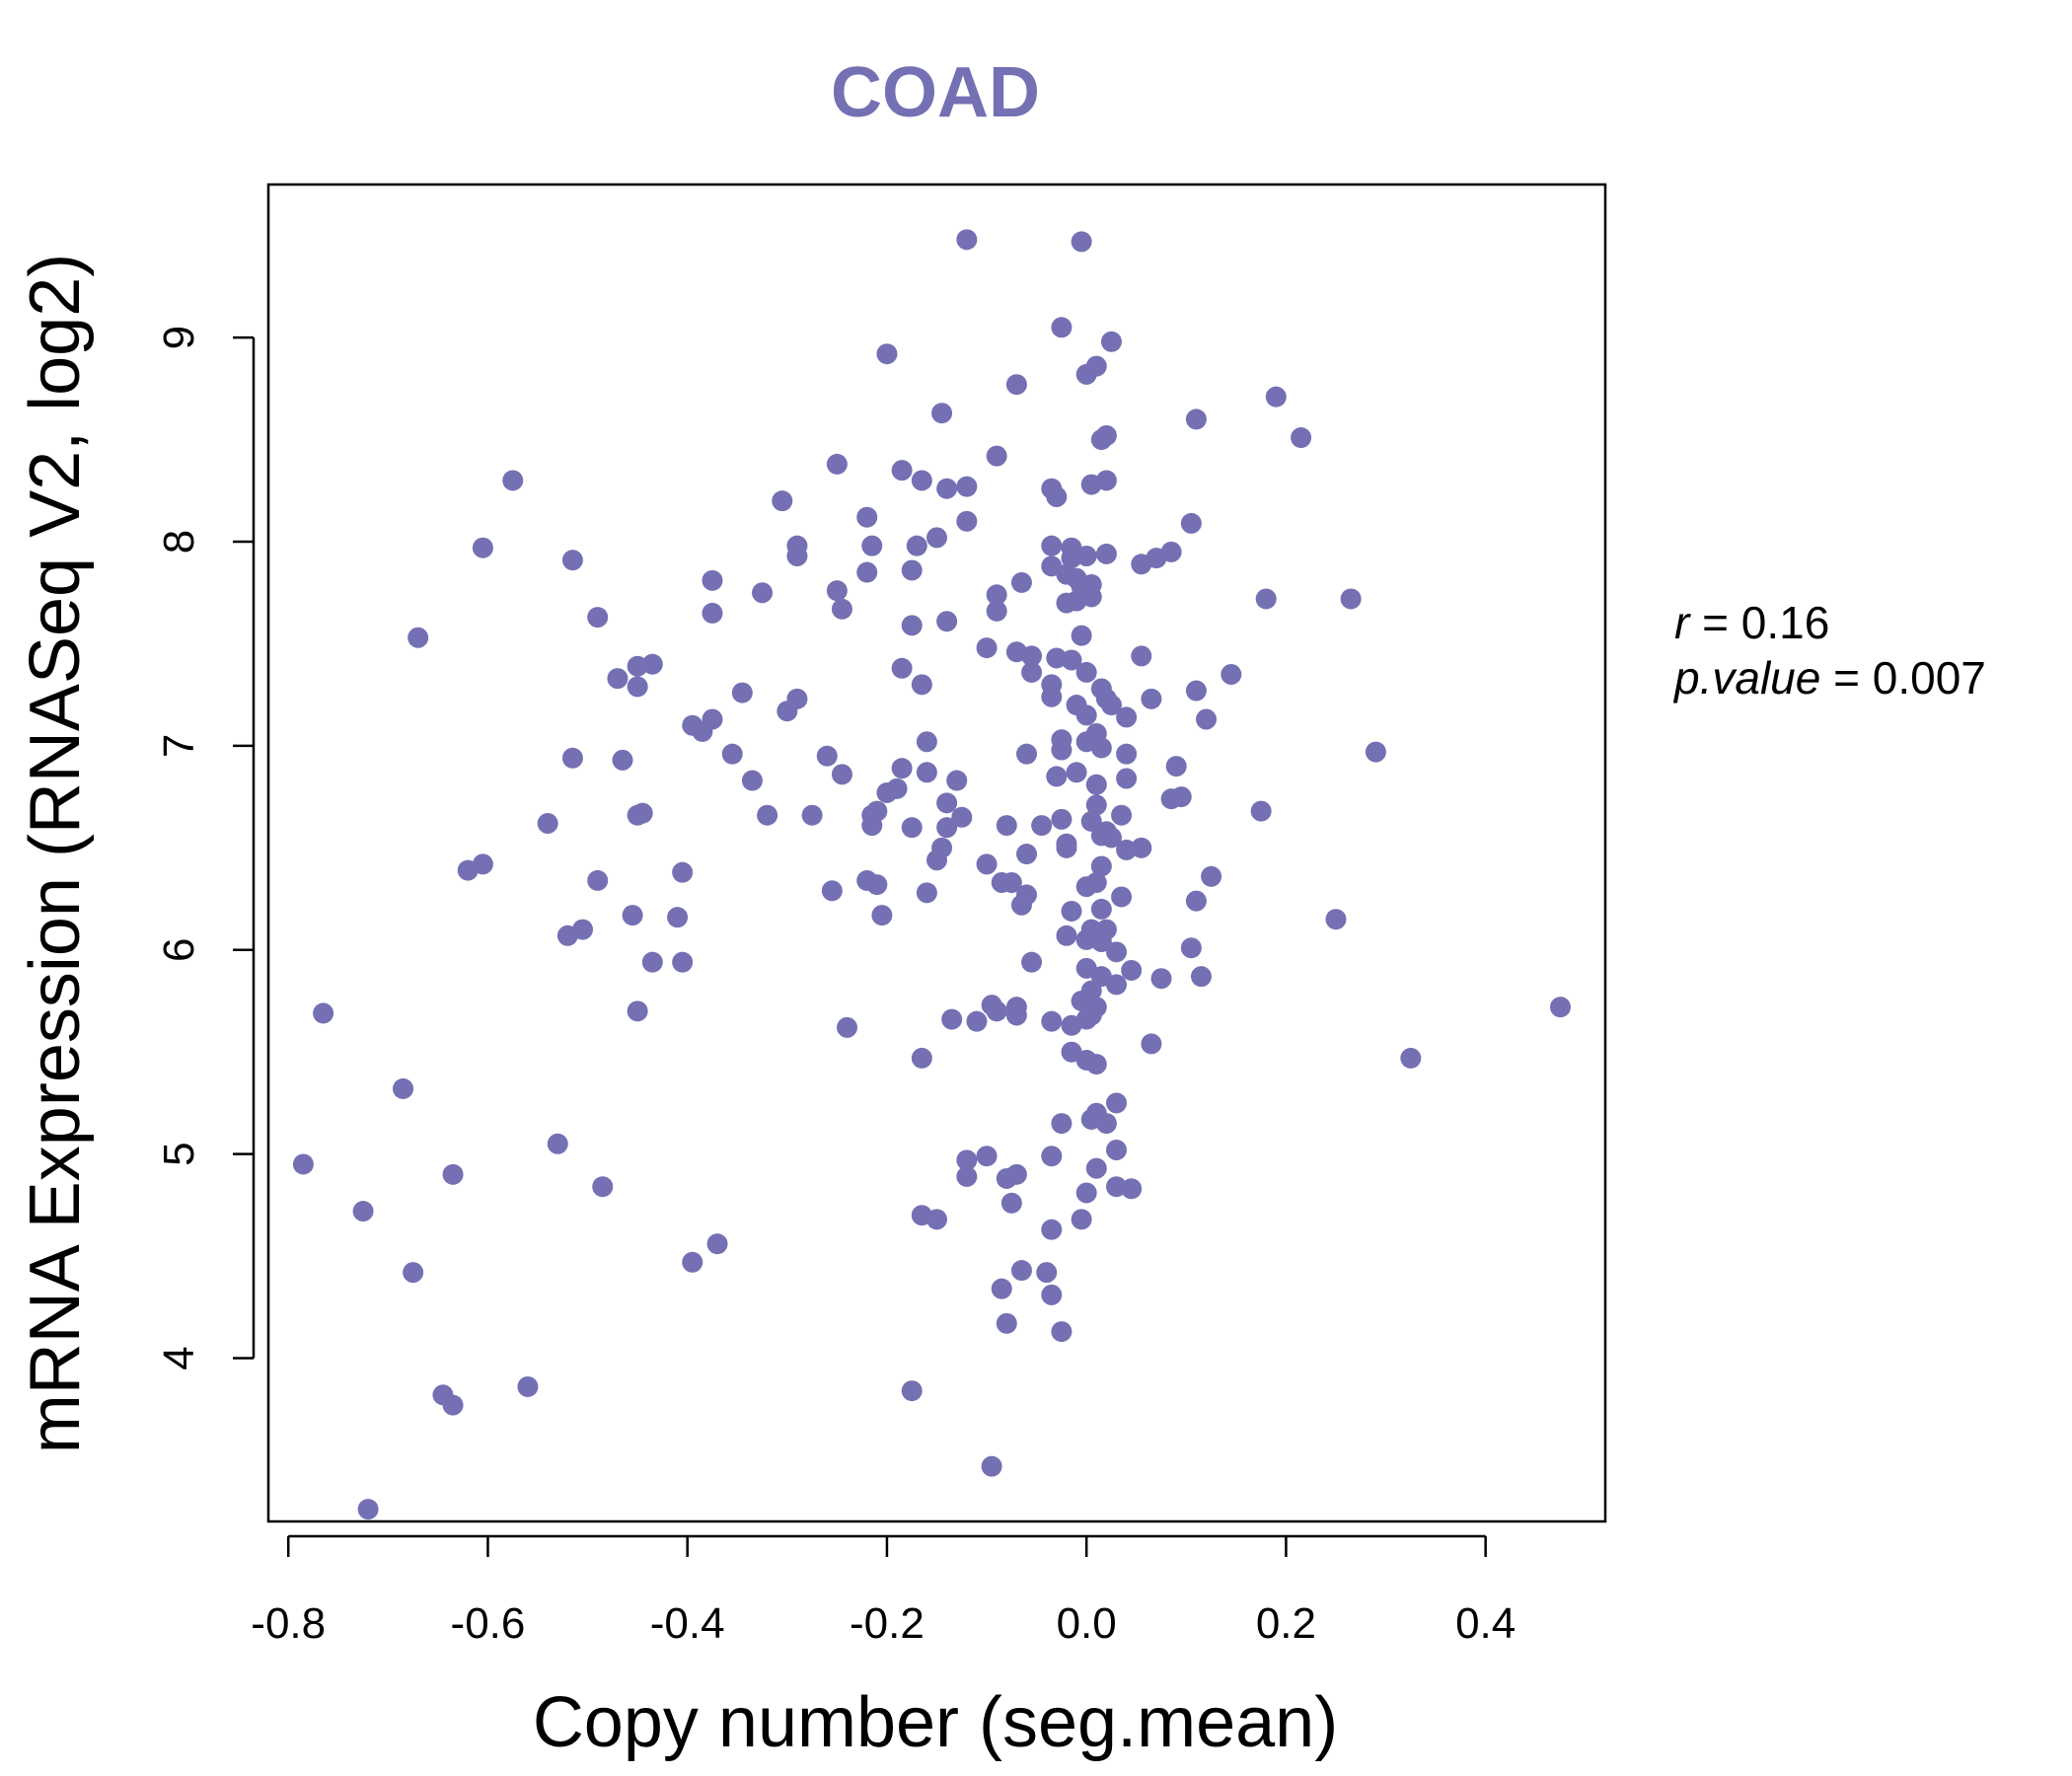 This screenshot has width=2072, height=1776. What do you see at coordinates (1485, 1624) in the screenshot?
I see `x-tick-label: 0.4` at bounding box center [1485, 1624].